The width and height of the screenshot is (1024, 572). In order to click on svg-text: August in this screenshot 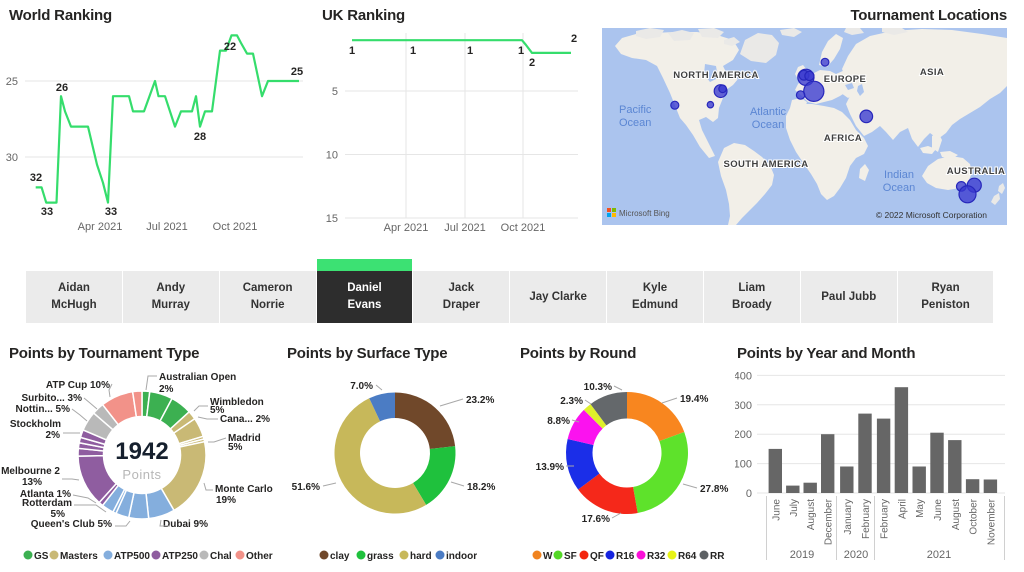, I will do `click(811, 514)`.